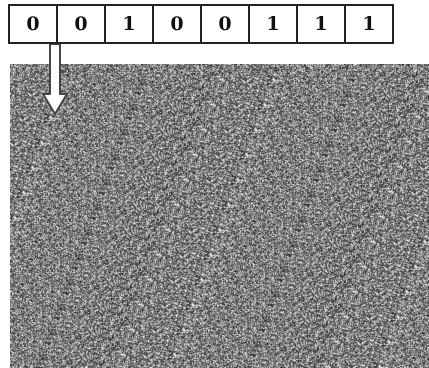 The width and height of the screenshot is (429, 368). I want to click on down-arrow-icon, so click(55, 79).